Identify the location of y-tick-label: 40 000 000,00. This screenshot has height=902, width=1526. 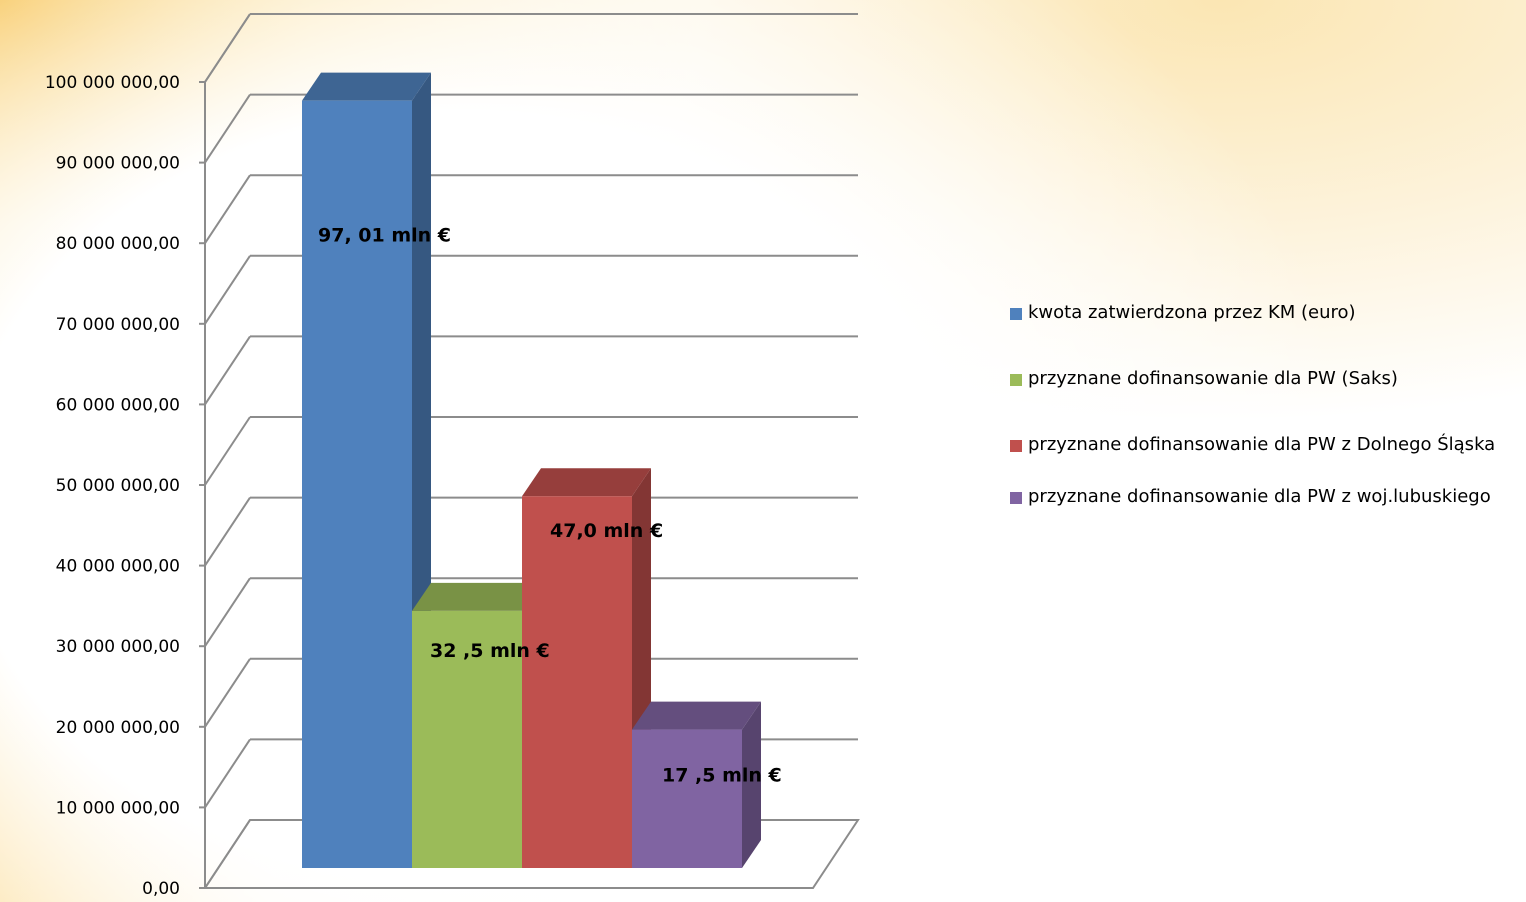
(118, 567).